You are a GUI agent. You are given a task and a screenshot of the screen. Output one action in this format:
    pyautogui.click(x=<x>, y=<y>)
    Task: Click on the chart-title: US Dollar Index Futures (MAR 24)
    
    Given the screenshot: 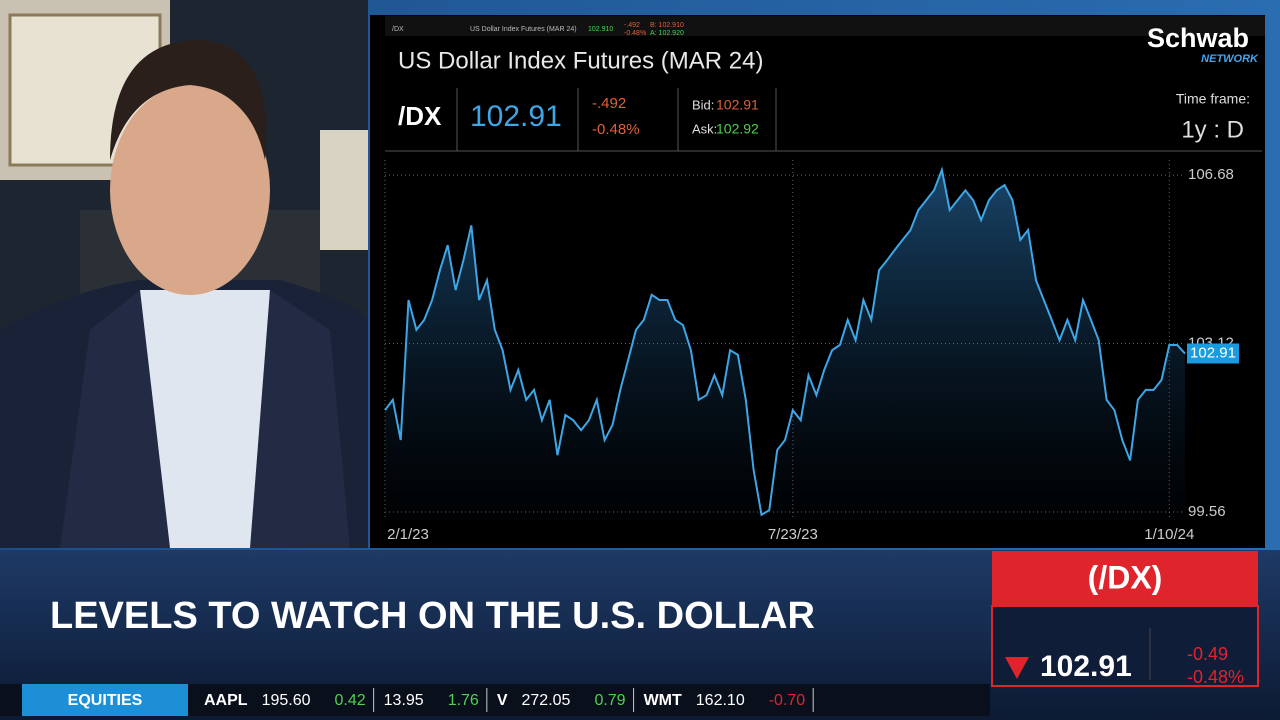 What is the action you would take?
    pyautogui.click(x=580, y=60)
    